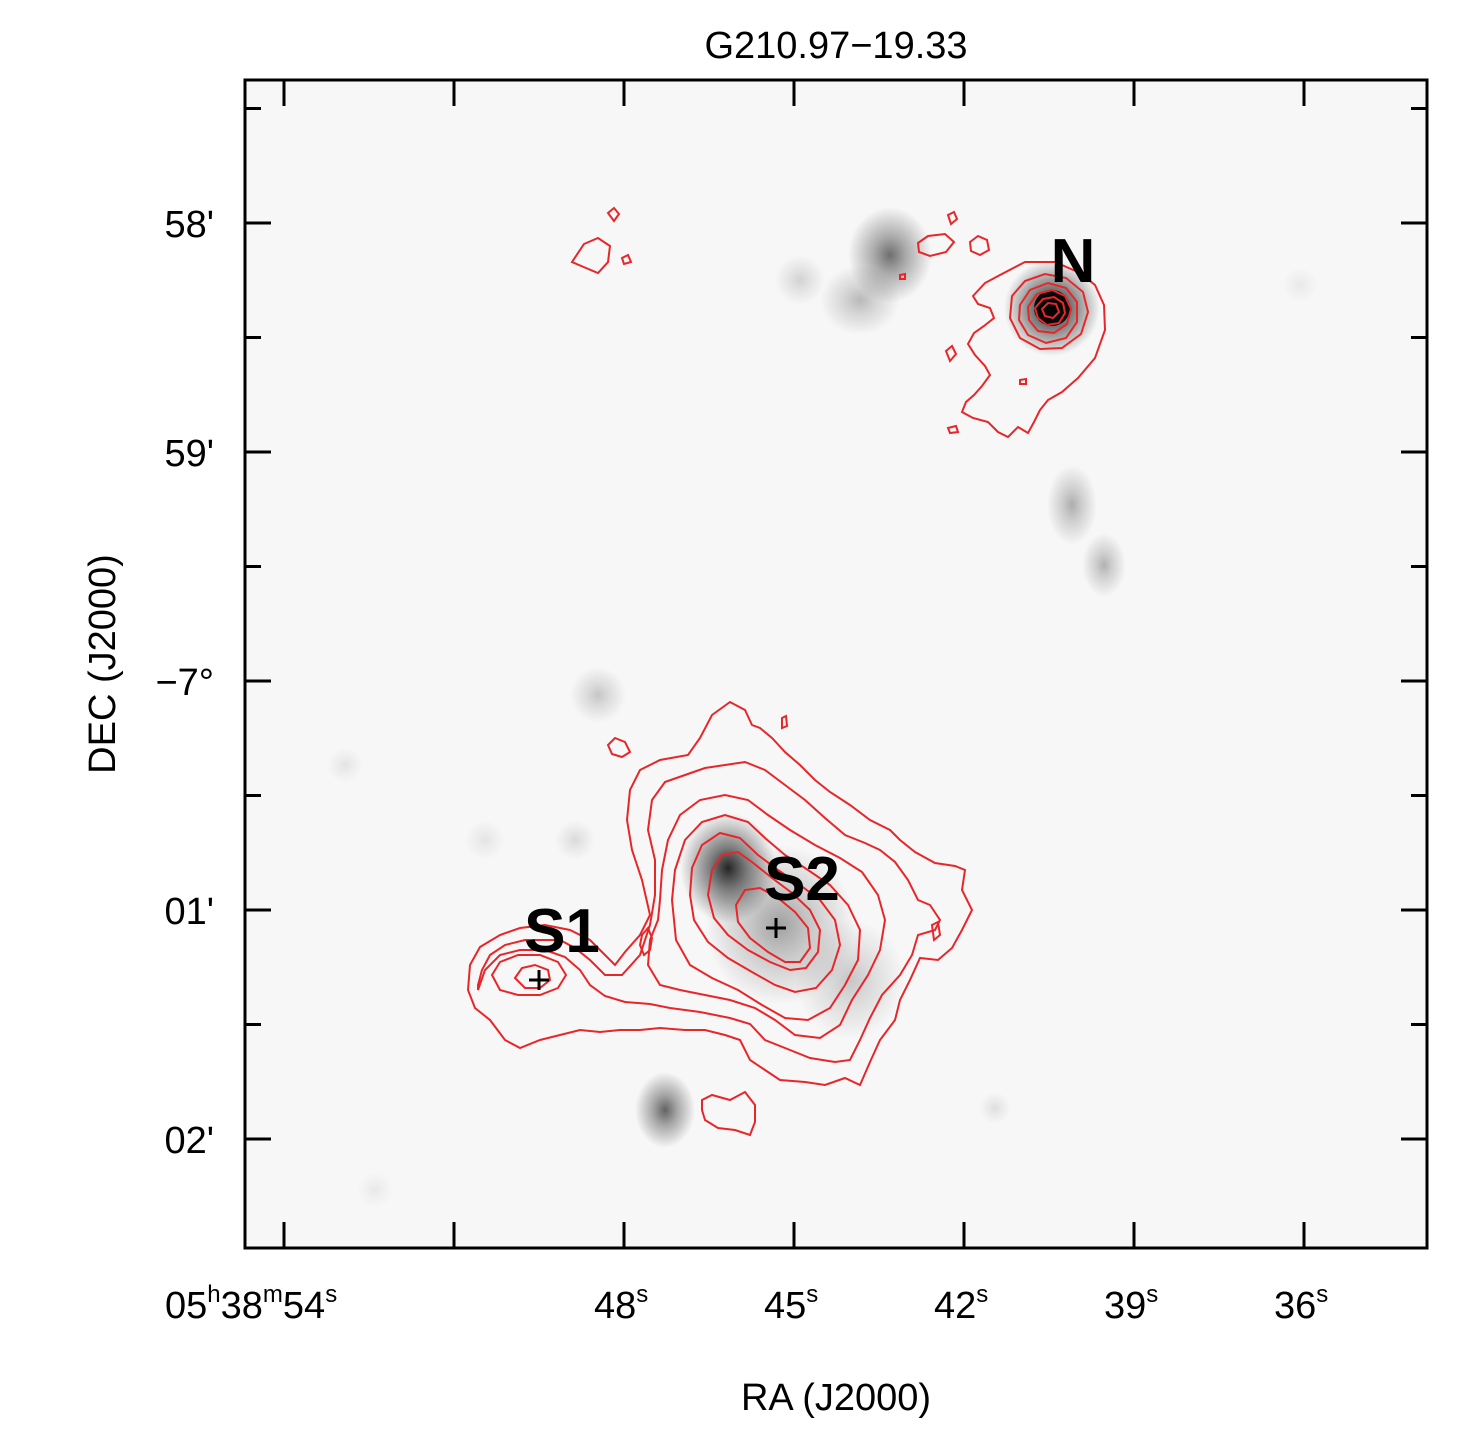 This screenshot has height=1448, width=1474. What do you see at coordinates (562, 931) in the screenshot?
I see `source-label-s1: S1` at bounding box center [562, 931].